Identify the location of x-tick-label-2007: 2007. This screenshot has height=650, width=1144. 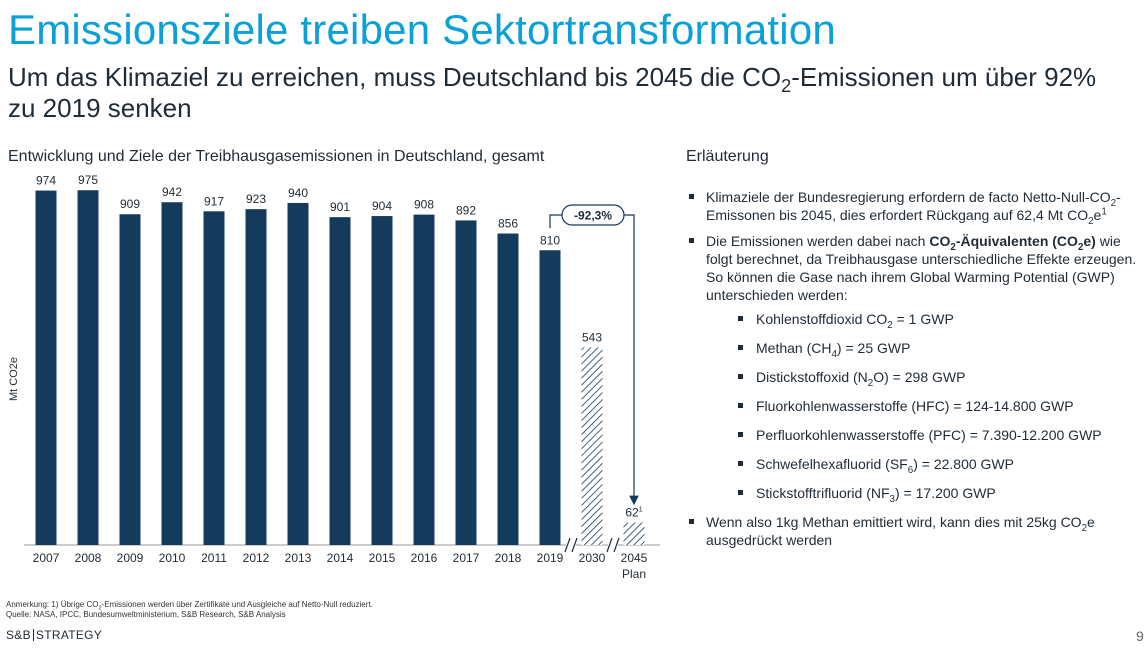
(46, 558).